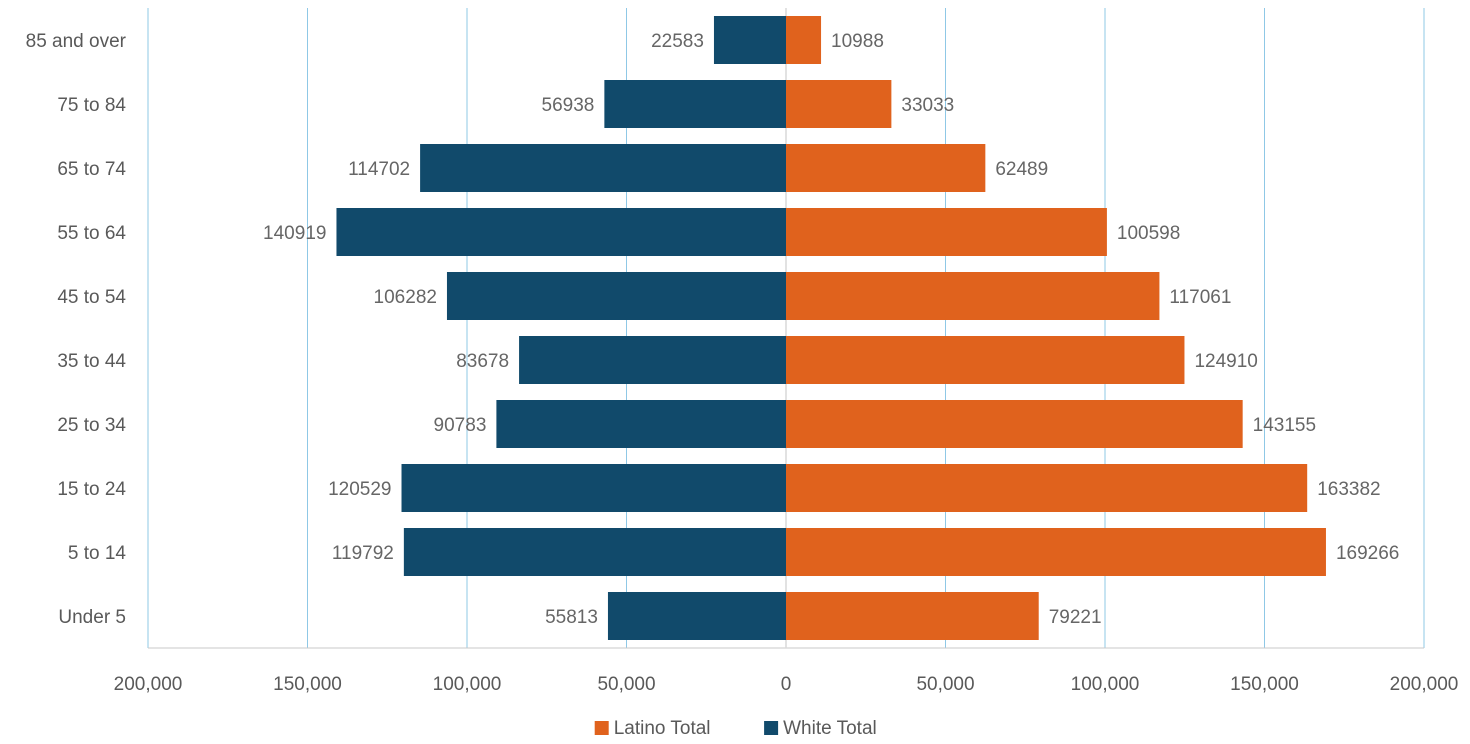  I want to click on category-label: Under 5, so click(92, 617).